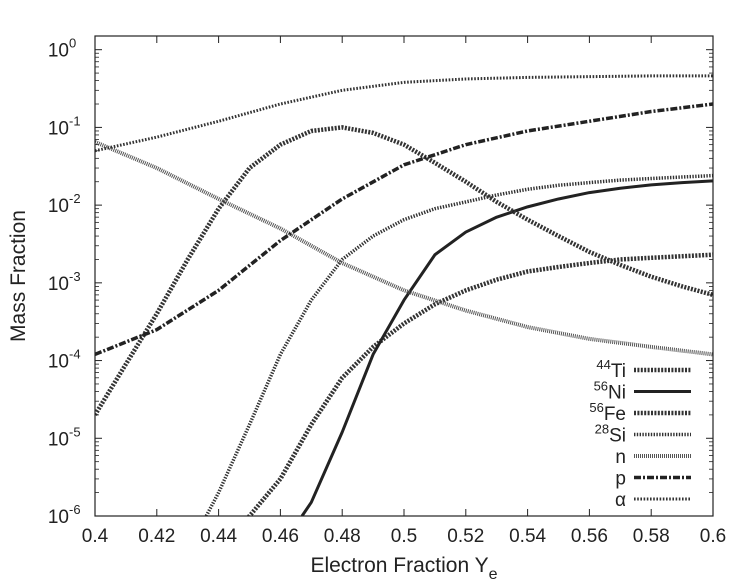 Image resolution: width=747 pixels, height=587 pixels. What do you see at coordinates (713, 536) in the screenshot?
I see `x-tick-label: 0.6` at bounding box center [713, 536].